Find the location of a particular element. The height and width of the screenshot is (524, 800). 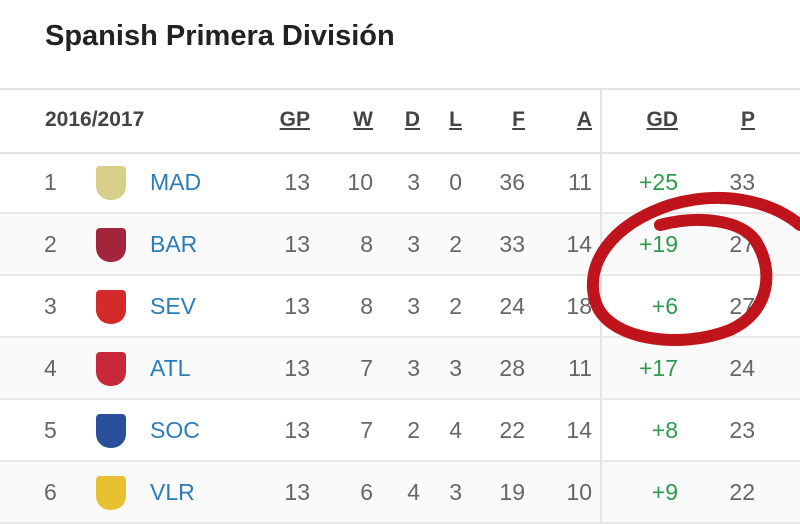

cell-l: 4 is located at coordinates (455, 430).